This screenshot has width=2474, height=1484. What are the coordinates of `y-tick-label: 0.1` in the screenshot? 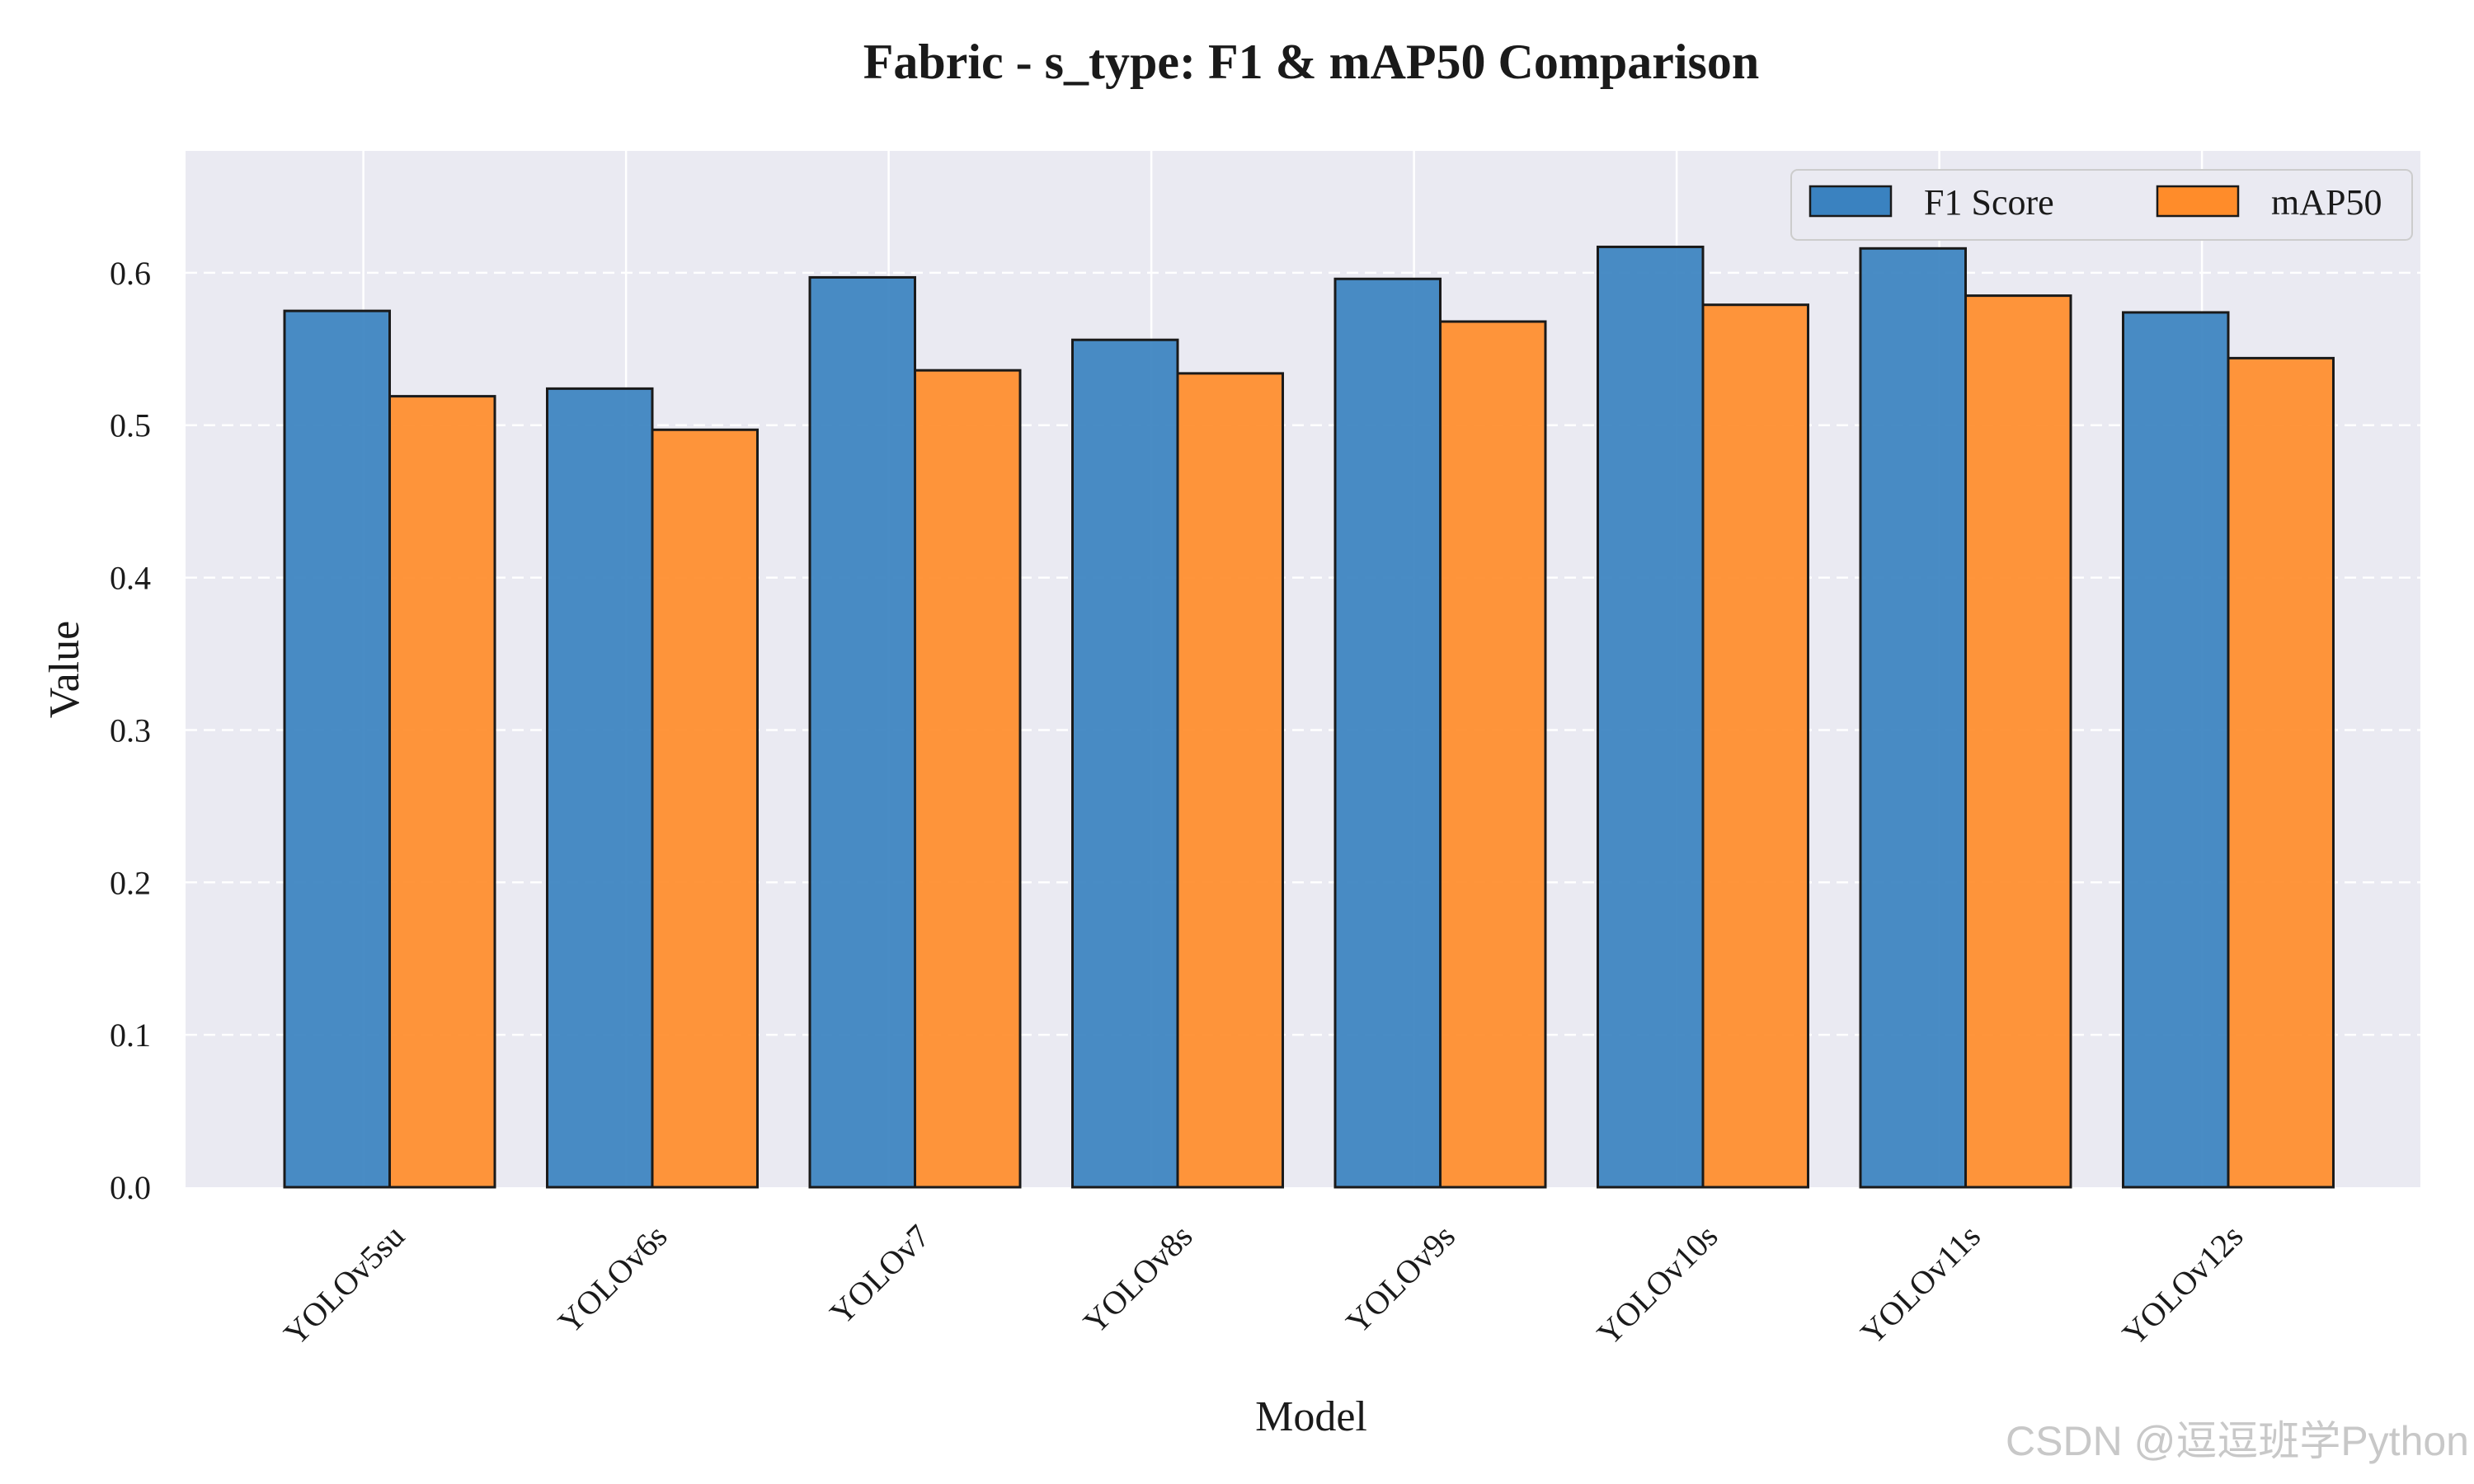 It's located at (130, 1035).